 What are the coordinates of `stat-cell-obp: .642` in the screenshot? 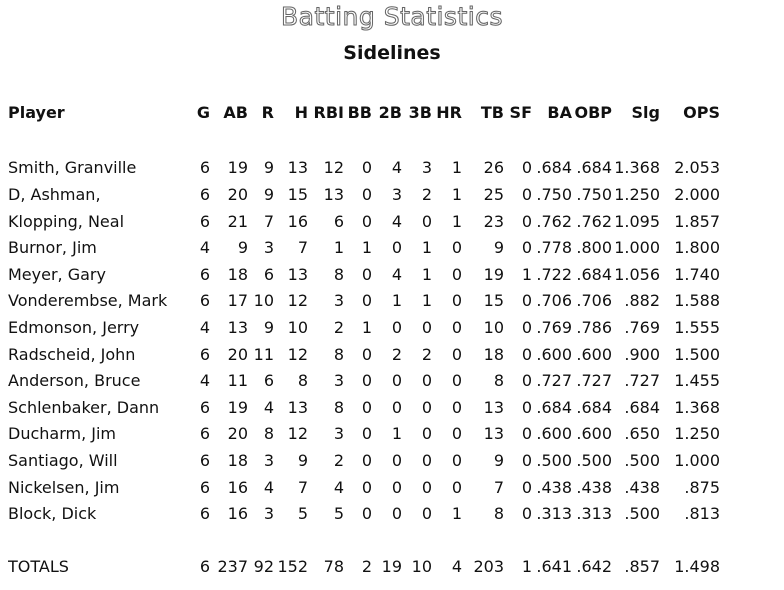 It's located at (594, 567).